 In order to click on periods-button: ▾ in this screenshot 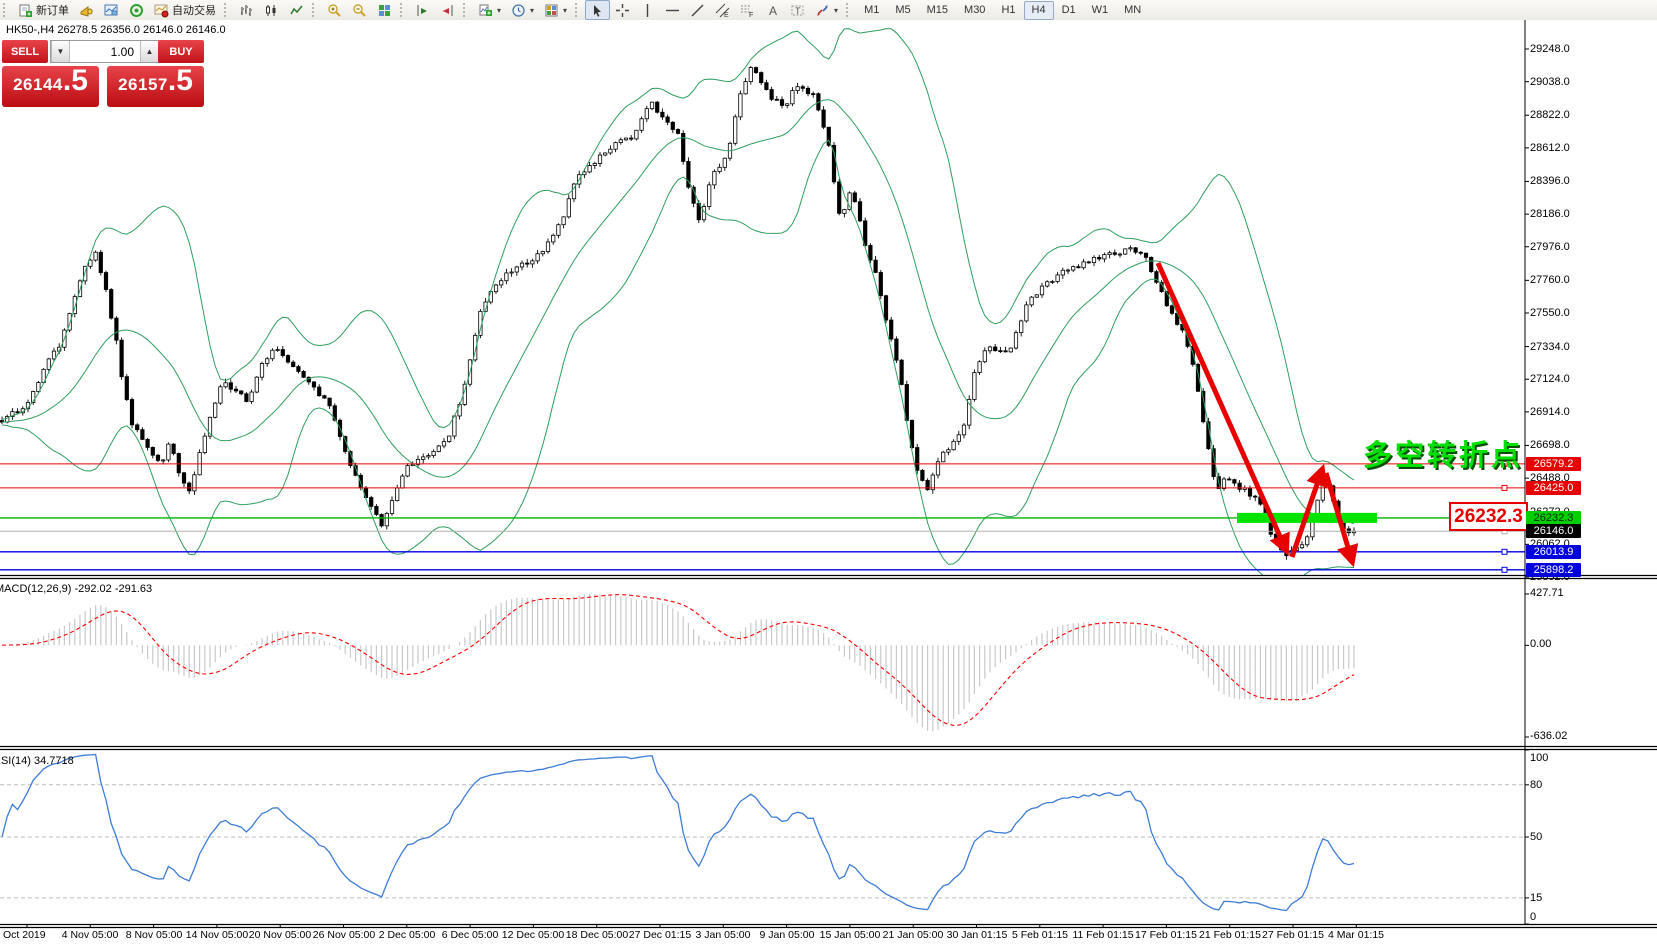, I will do `click(522, 10)`.